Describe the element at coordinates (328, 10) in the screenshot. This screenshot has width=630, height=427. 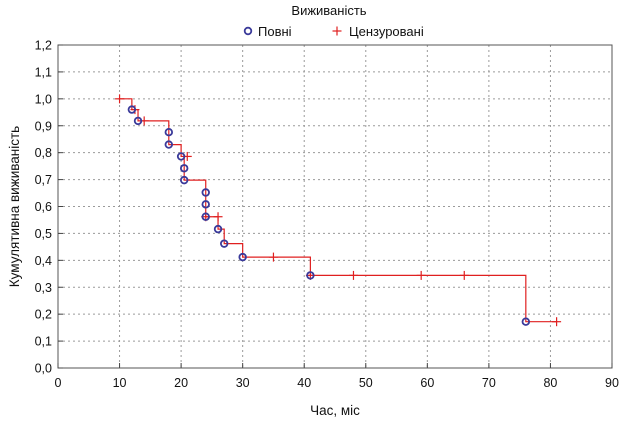
I see `legend-title: Виживаність` at that location.